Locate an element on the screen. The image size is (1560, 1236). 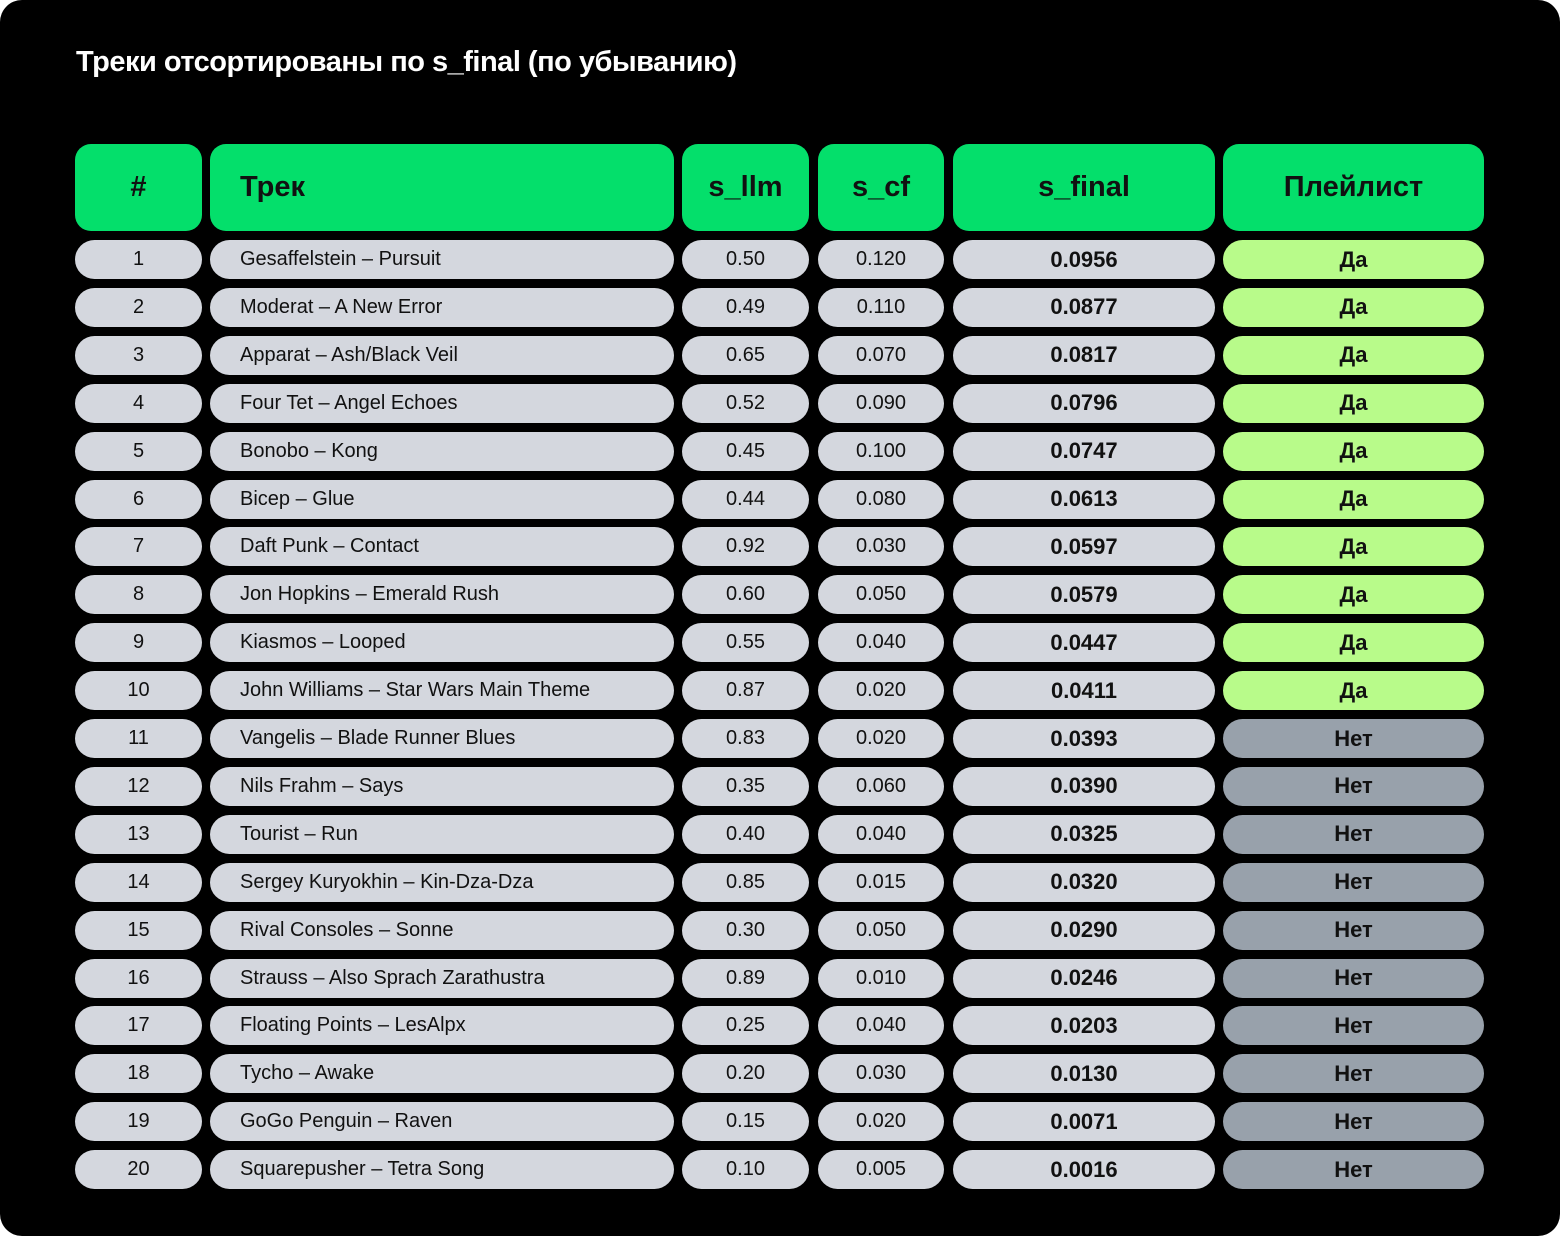
table-cell: 0.0071 is located at coordinates (1084, 1122).